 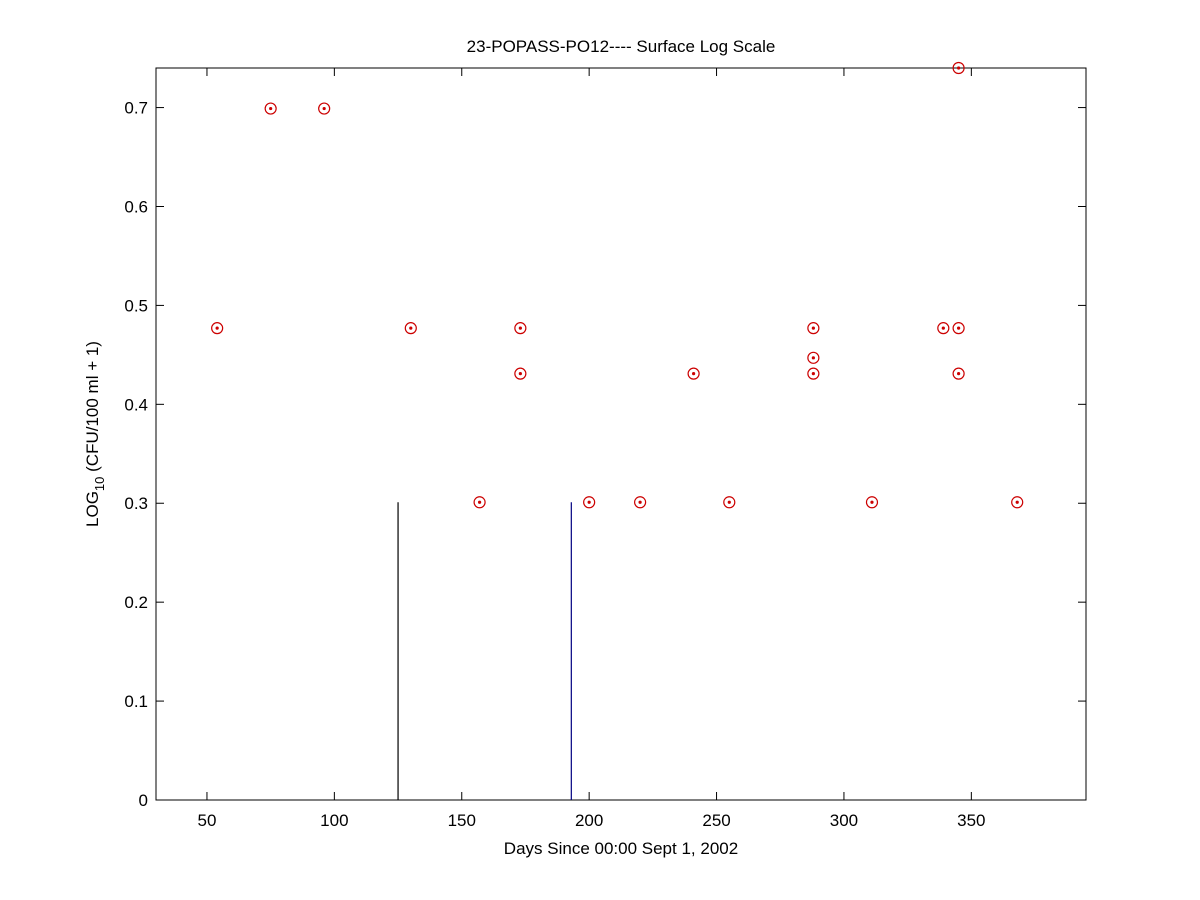 I want to click on y-tick-label: 0.3, so click(x=136, y=503).